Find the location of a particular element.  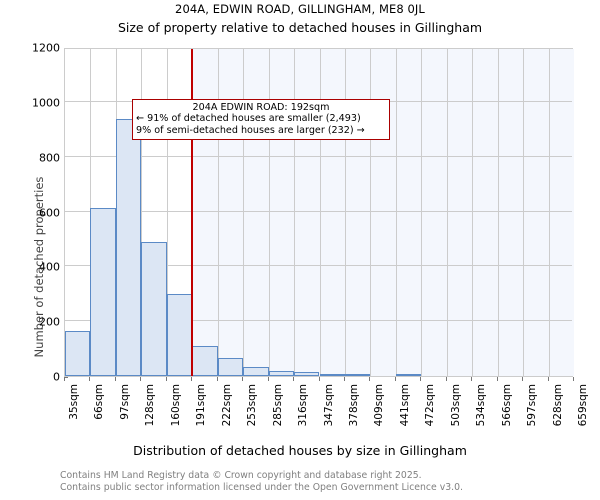

x-tick-label: 503sqm is located at coordinates (455, 405).